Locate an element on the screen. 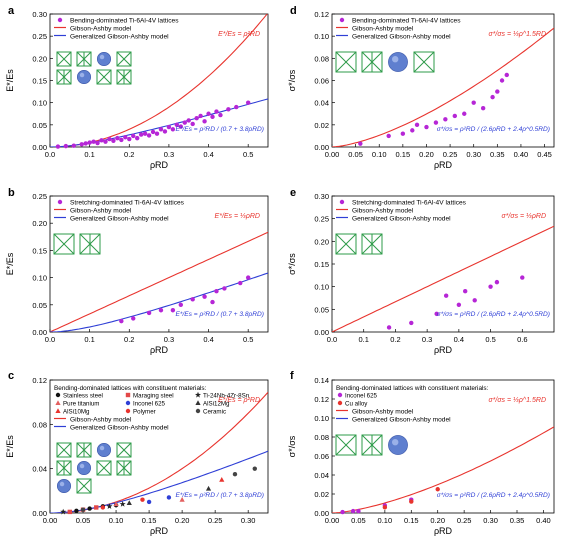 The width and height of the screenshot is (562, 547). y-axis-label: E*/Es is located at coordinates (10, 263).